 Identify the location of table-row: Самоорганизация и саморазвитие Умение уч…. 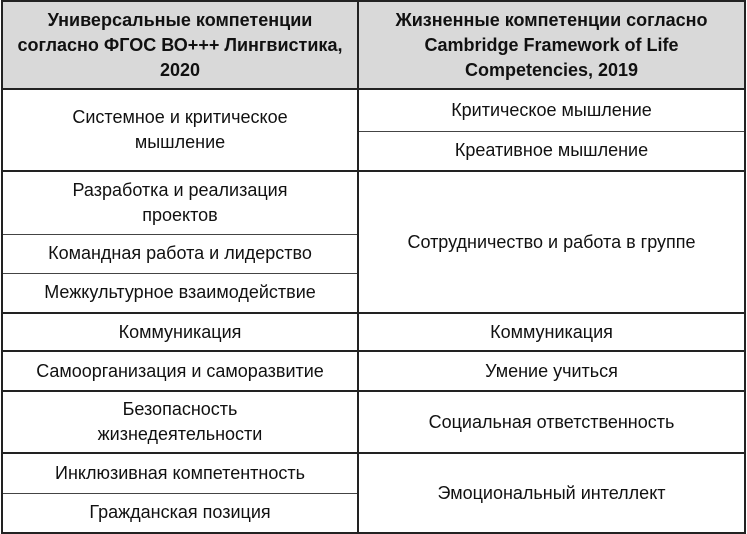
(373, 371).